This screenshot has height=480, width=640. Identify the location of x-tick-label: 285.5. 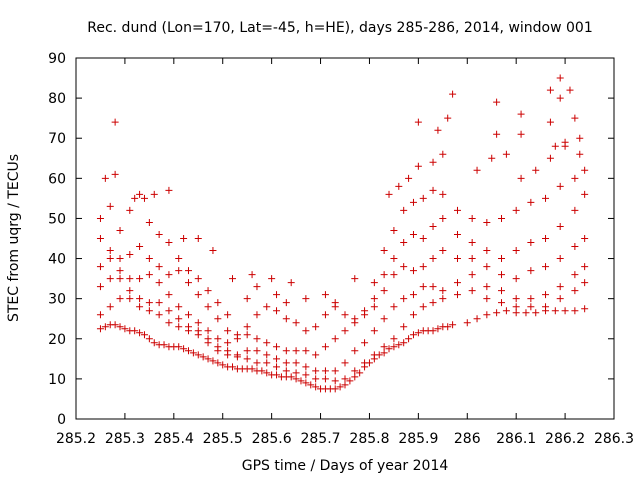
(223, 439).